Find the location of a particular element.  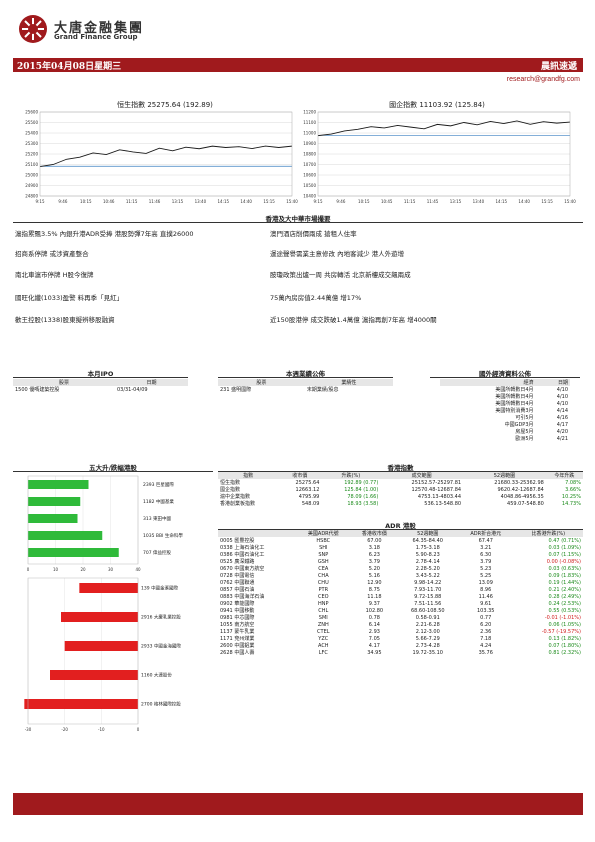

col-header: 香港收市價 is located at coordinates (374, 533).